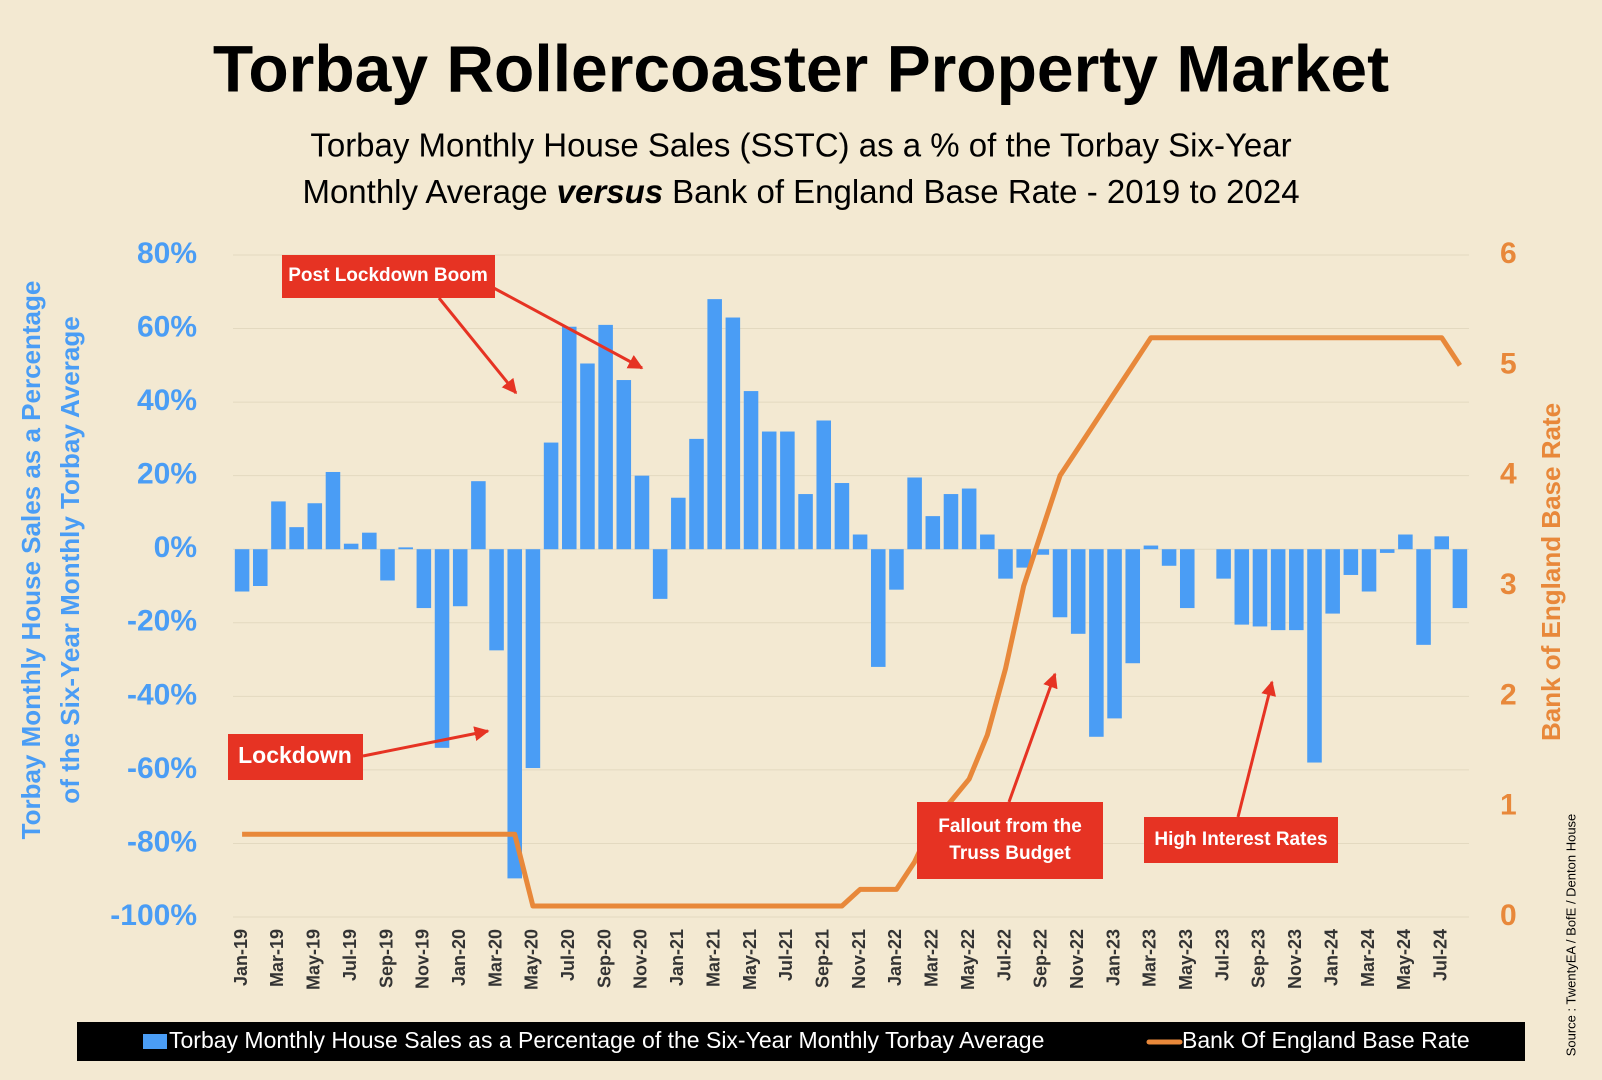  Describe the element at coordinates (175, 547) in the screenshot. I see `y-tick-label: 0%` at that location.